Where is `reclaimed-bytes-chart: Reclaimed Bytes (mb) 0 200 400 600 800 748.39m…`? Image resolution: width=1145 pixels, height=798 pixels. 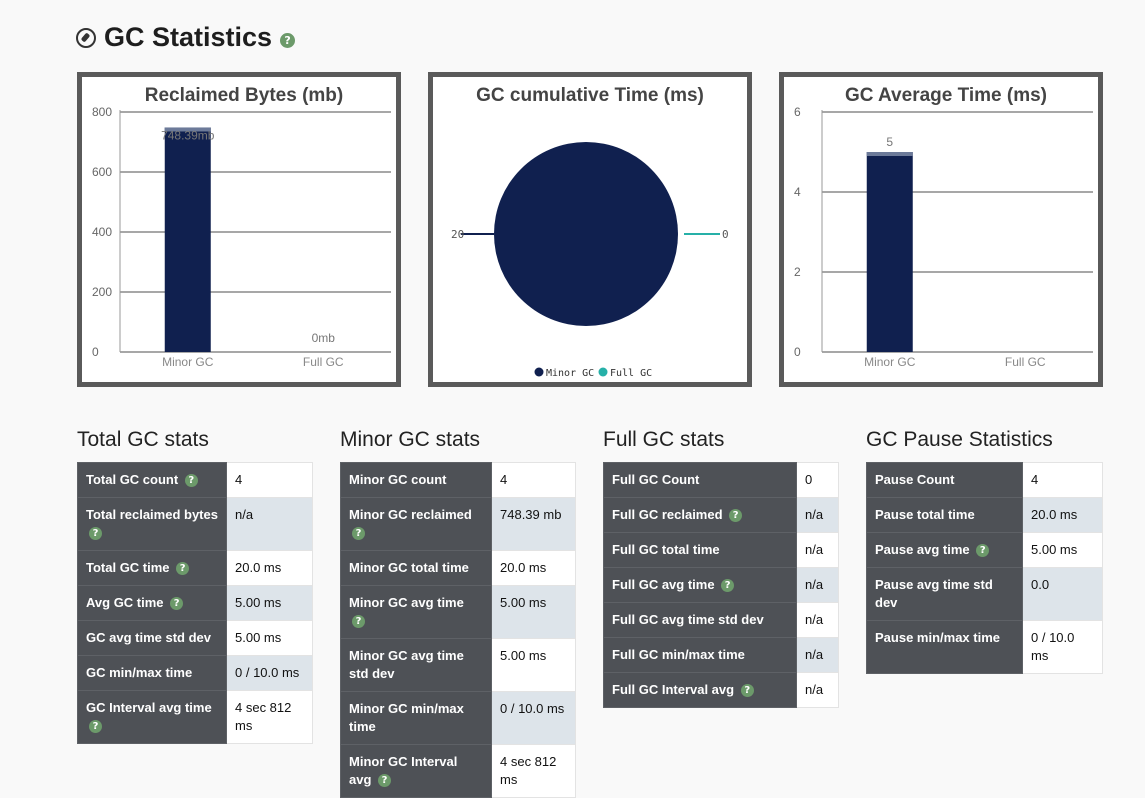
reclaimed-bytes-chart: Reclaimed Bytes (mb) 0 200 400 600 800 748.39m… is located at coordinates (239, 229).